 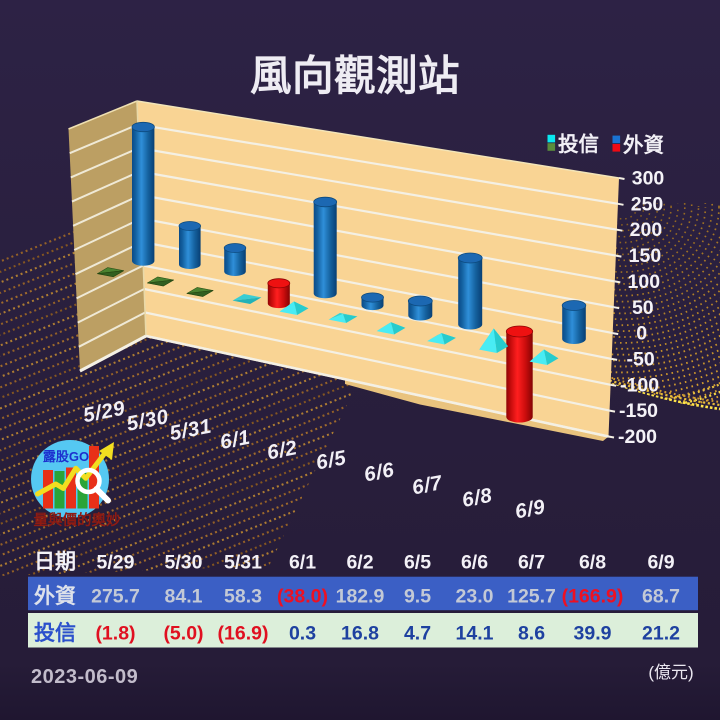 I want to click on svg-text: (166.9), so click(x=593, y=597).